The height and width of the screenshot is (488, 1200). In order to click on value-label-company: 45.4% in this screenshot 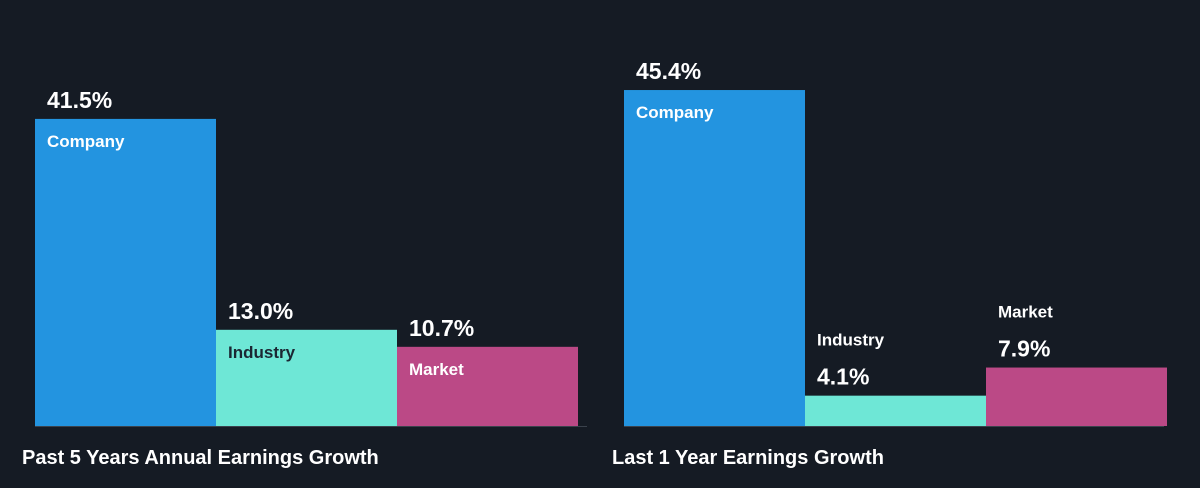, I will do `click(668, 71)`.